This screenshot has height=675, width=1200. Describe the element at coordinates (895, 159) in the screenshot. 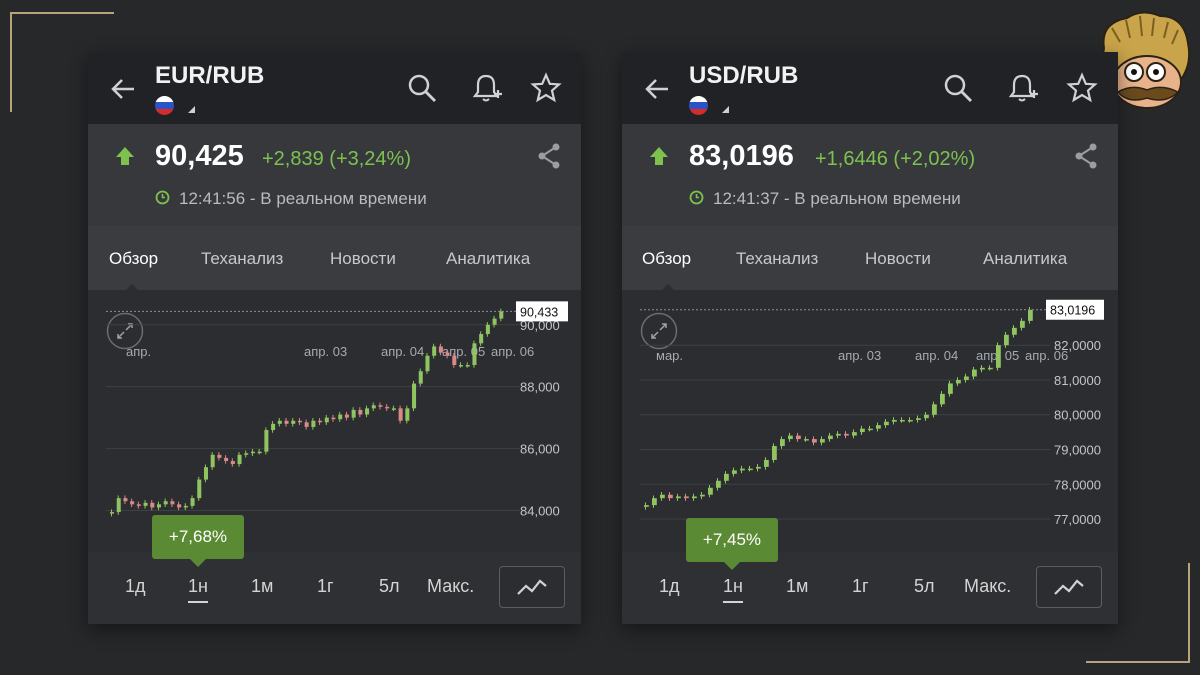

I see `price-change: +1,6446 (+2,02%)` at that location.